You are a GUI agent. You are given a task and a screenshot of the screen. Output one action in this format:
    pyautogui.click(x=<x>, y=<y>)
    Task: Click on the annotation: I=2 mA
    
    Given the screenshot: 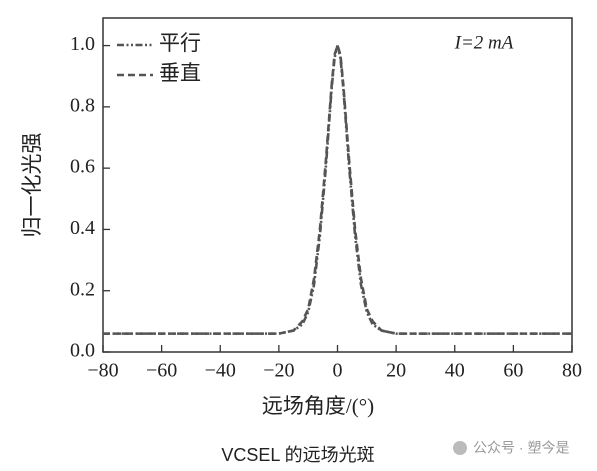 What is the action you would take?
    pyautogui.click(x=484, y=42)
    